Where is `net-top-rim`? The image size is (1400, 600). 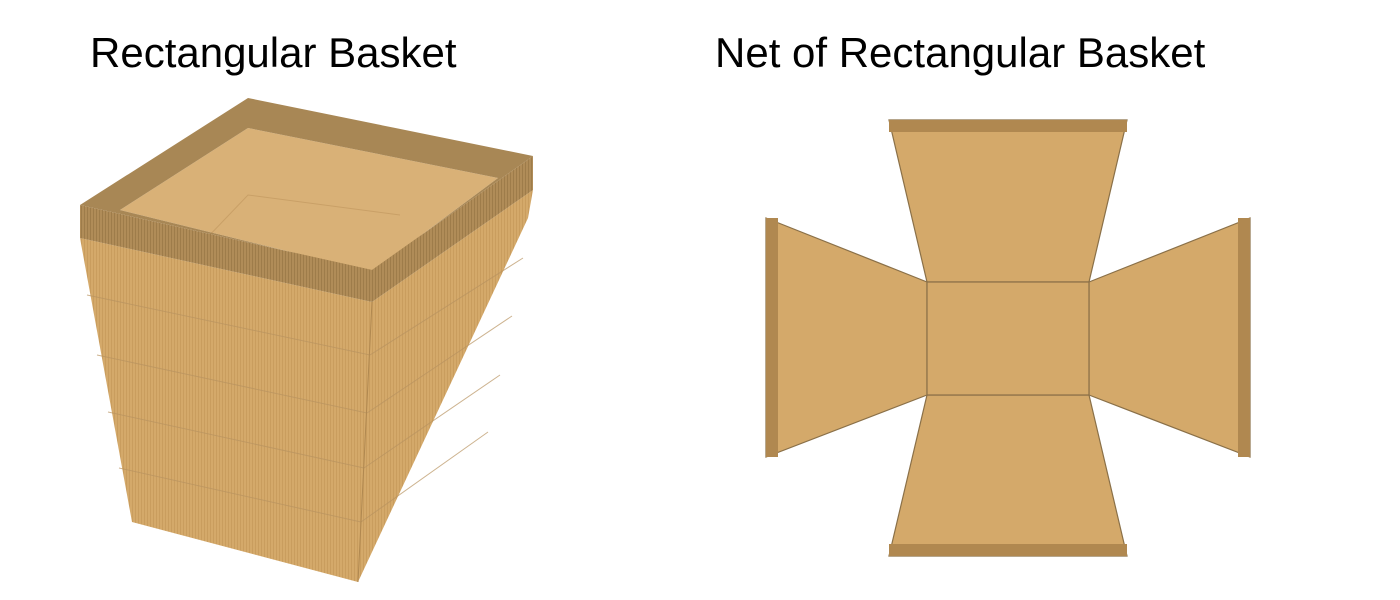
net-top-rim is located at coordinates (1008, 126).